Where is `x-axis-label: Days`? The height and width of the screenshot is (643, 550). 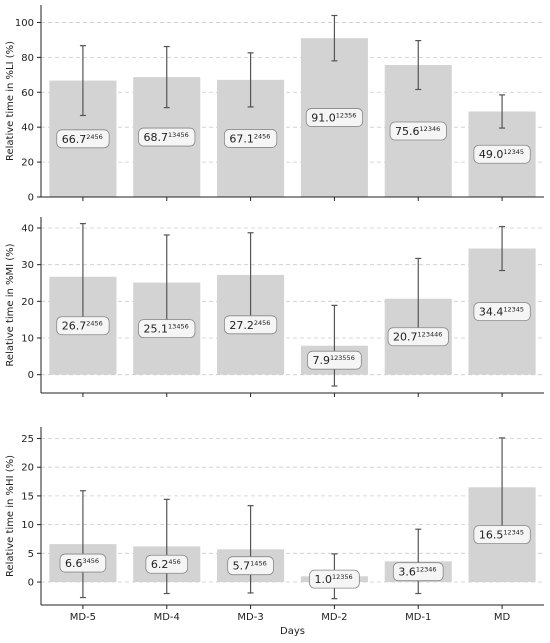 x-axis-label: Days is located at coordinates (292, 631).